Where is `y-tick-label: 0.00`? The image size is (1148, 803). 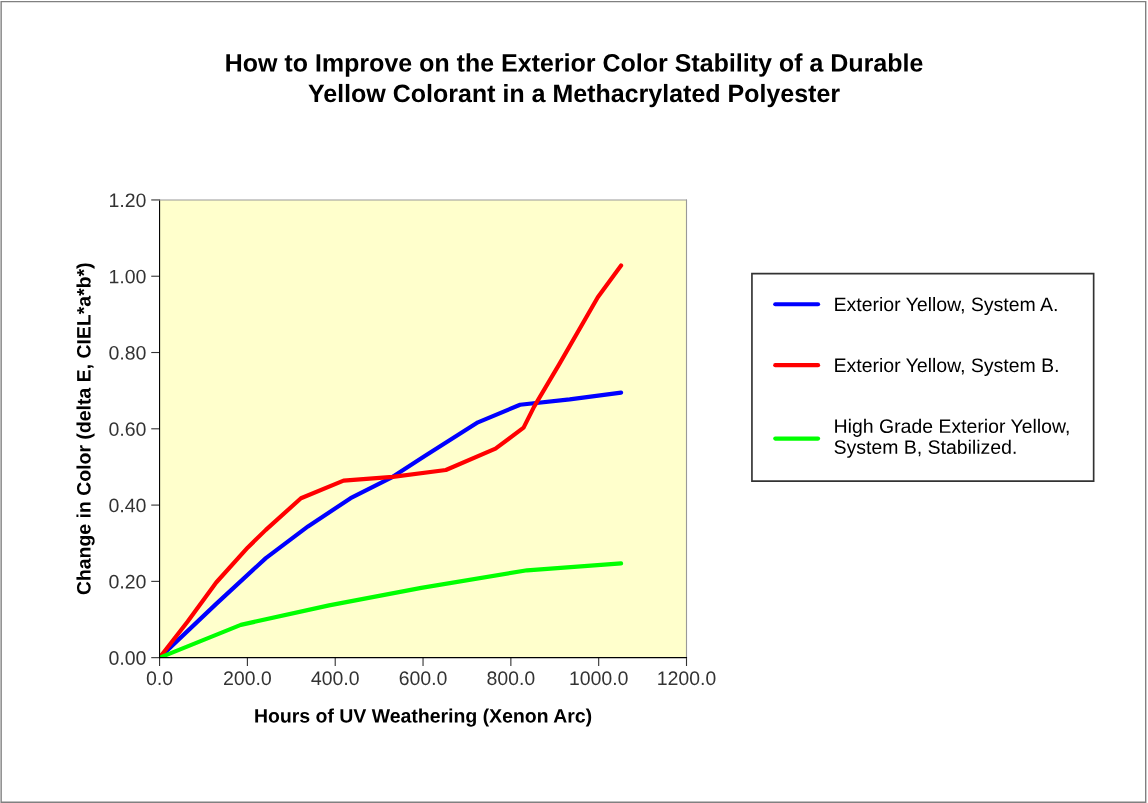
y-tick-label: 0.00 is located at coordinates (127, 658).